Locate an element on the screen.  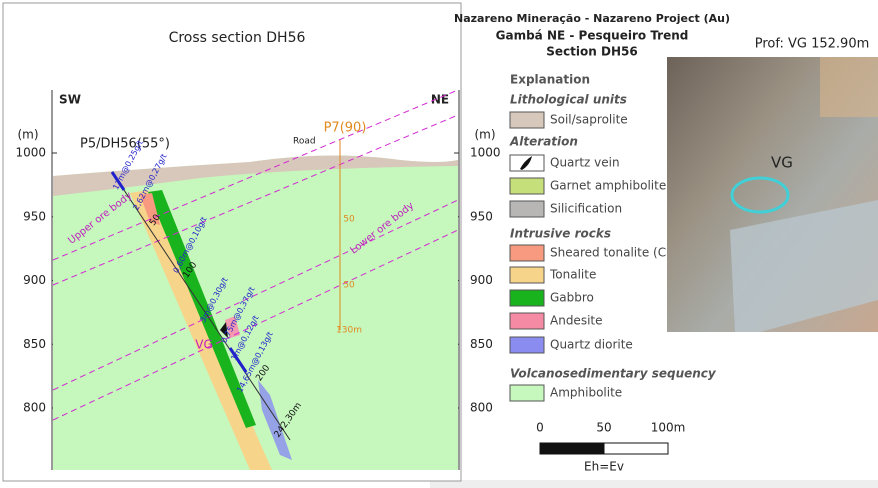
legend-heading: Lithological units is located at coordinates (568, 100).